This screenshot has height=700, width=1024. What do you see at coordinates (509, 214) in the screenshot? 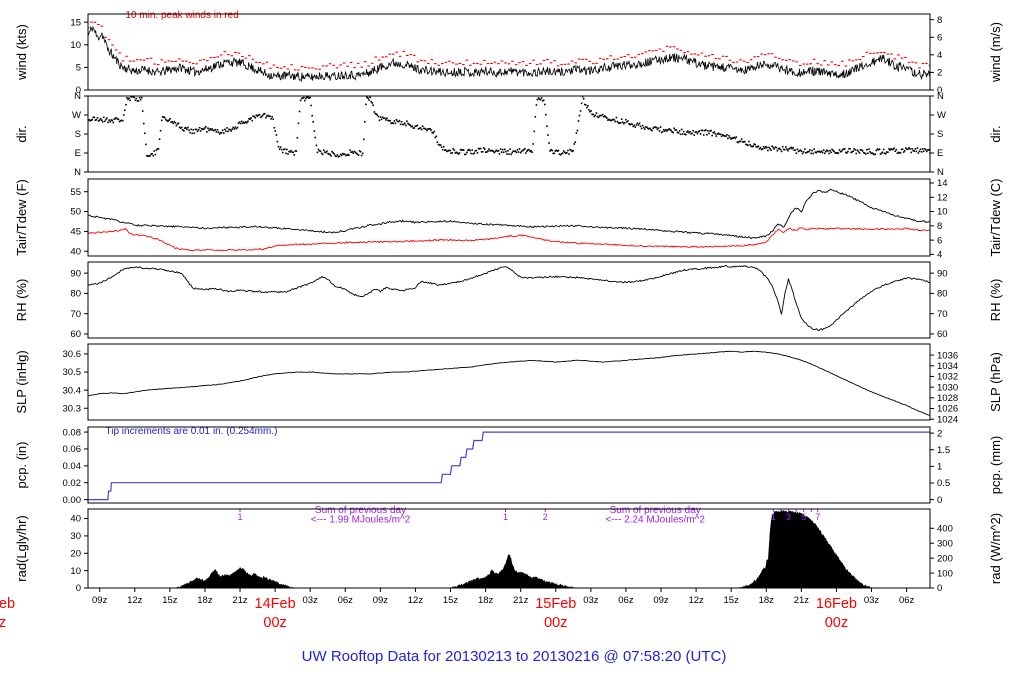
I see `series-tair` at bounding box center [509, 214].